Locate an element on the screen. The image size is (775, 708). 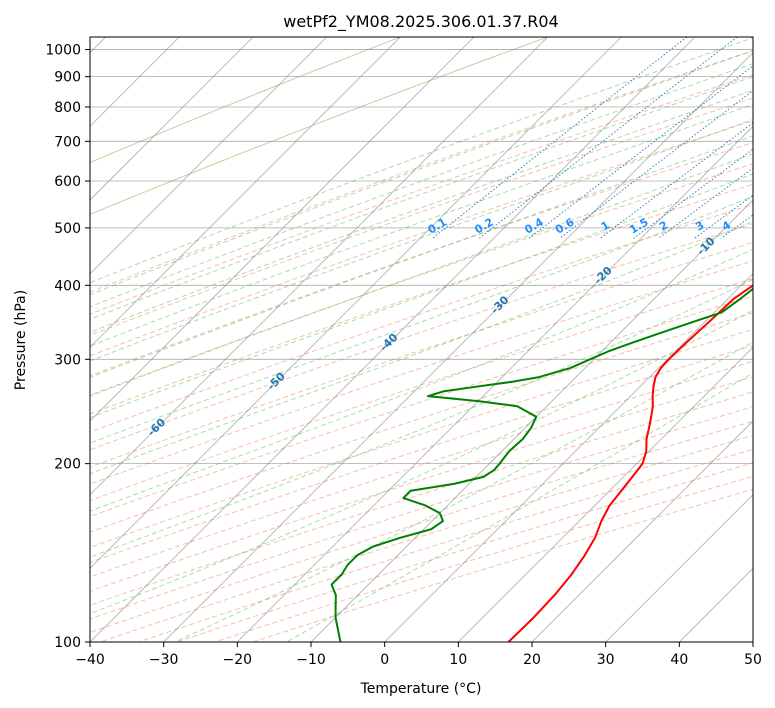
y-tick-label: 900 is located at coordinates (67, 78).